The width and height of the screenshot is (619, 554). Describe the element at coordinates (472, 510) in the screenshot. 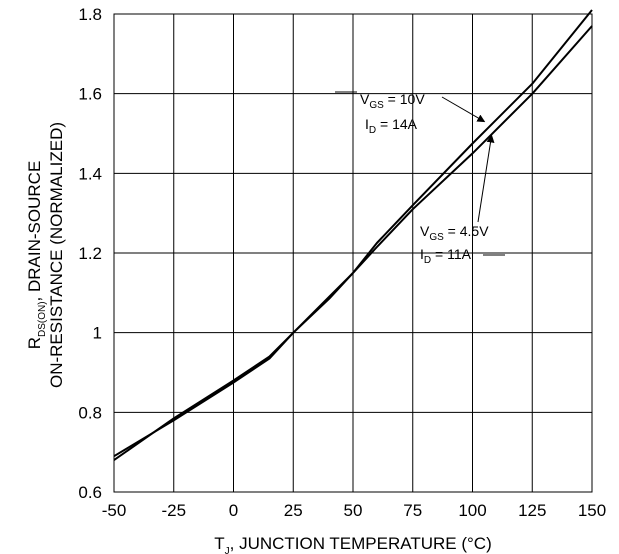

I see `x-tick-label-6: 100` at that location.